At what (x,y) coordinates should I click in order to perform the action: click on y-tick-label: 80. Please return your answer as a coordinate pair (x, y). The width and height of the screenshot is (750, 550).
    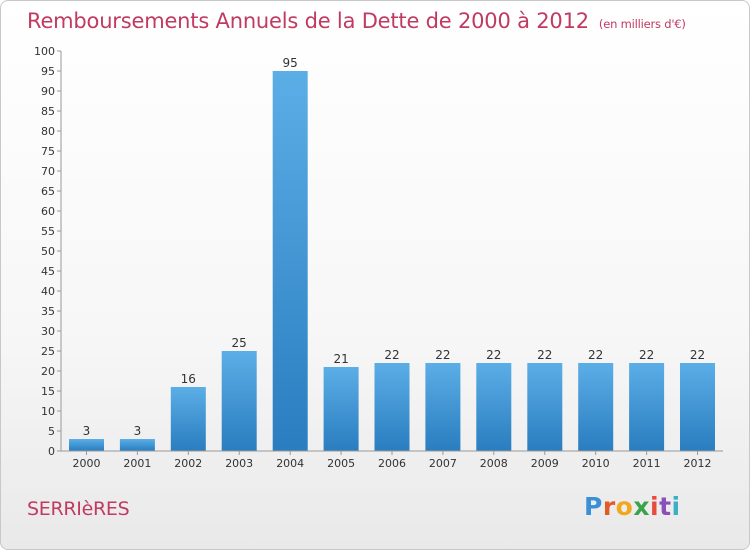
    Looking at the image, I should click on (48, 131).